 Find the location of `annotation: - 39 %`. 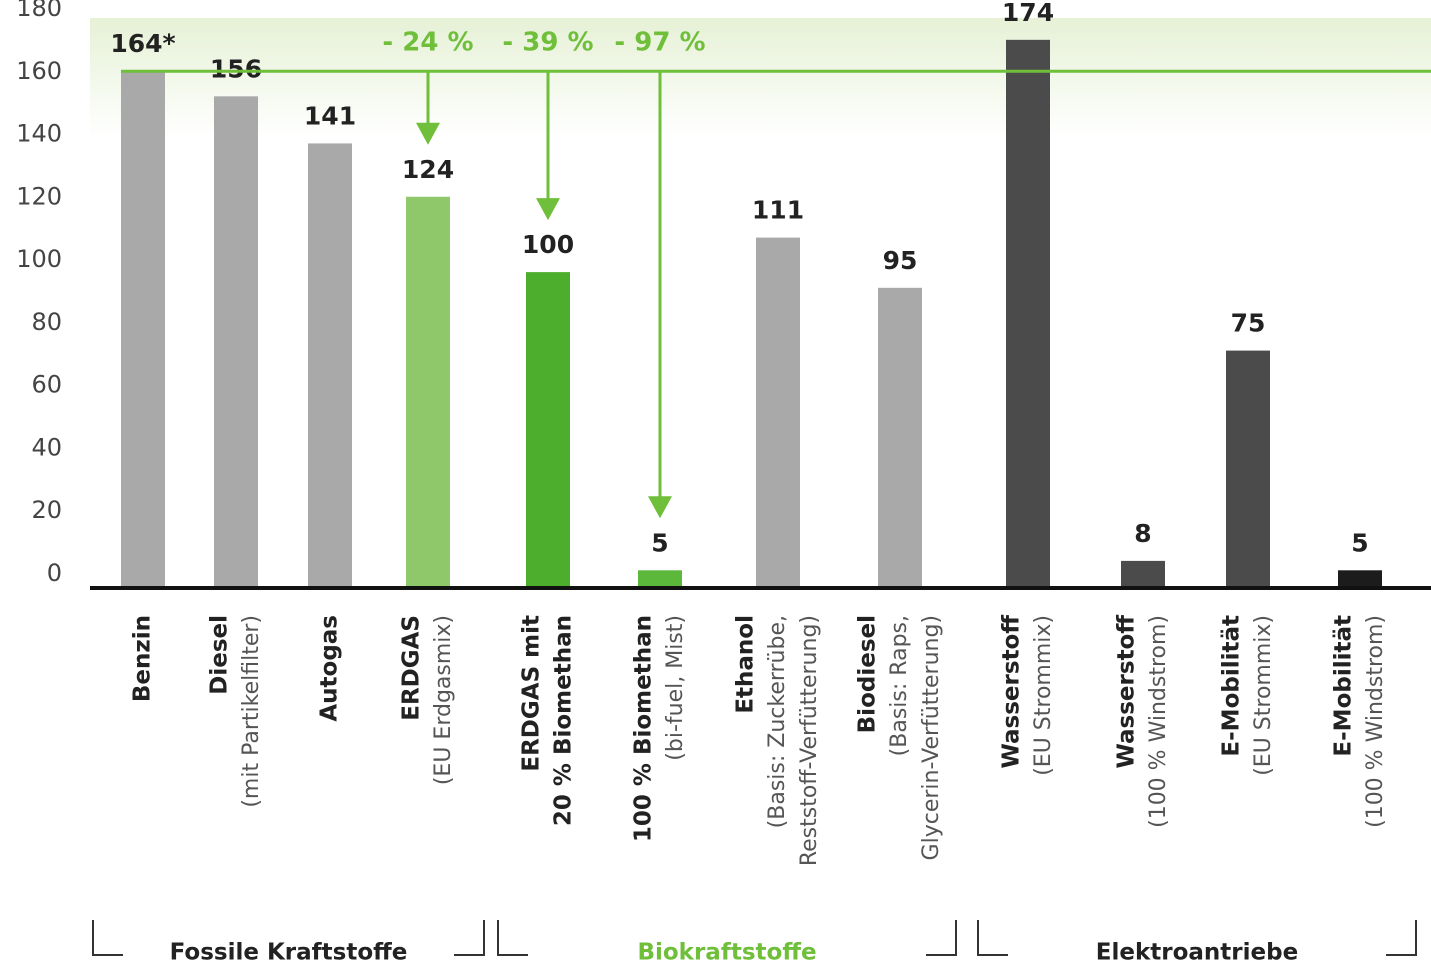

annotation: - 39 % is located at coordinates (547, 43).